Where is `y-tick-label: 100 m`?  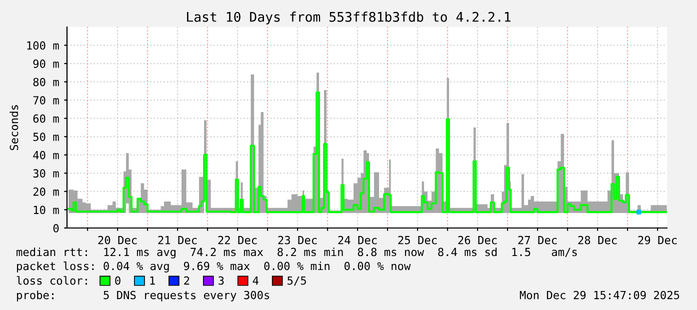
y-tick-label: 100 m is located at coordinates (43, 45).